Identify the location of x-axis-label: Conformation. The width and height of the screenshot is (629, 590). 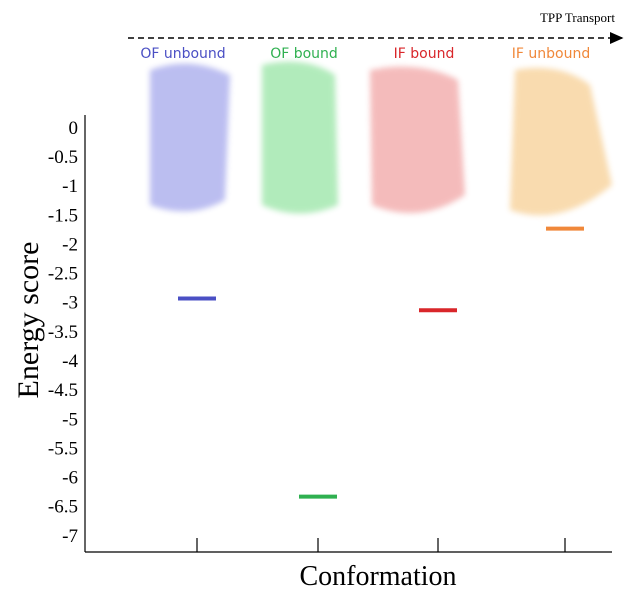
(377, 575).